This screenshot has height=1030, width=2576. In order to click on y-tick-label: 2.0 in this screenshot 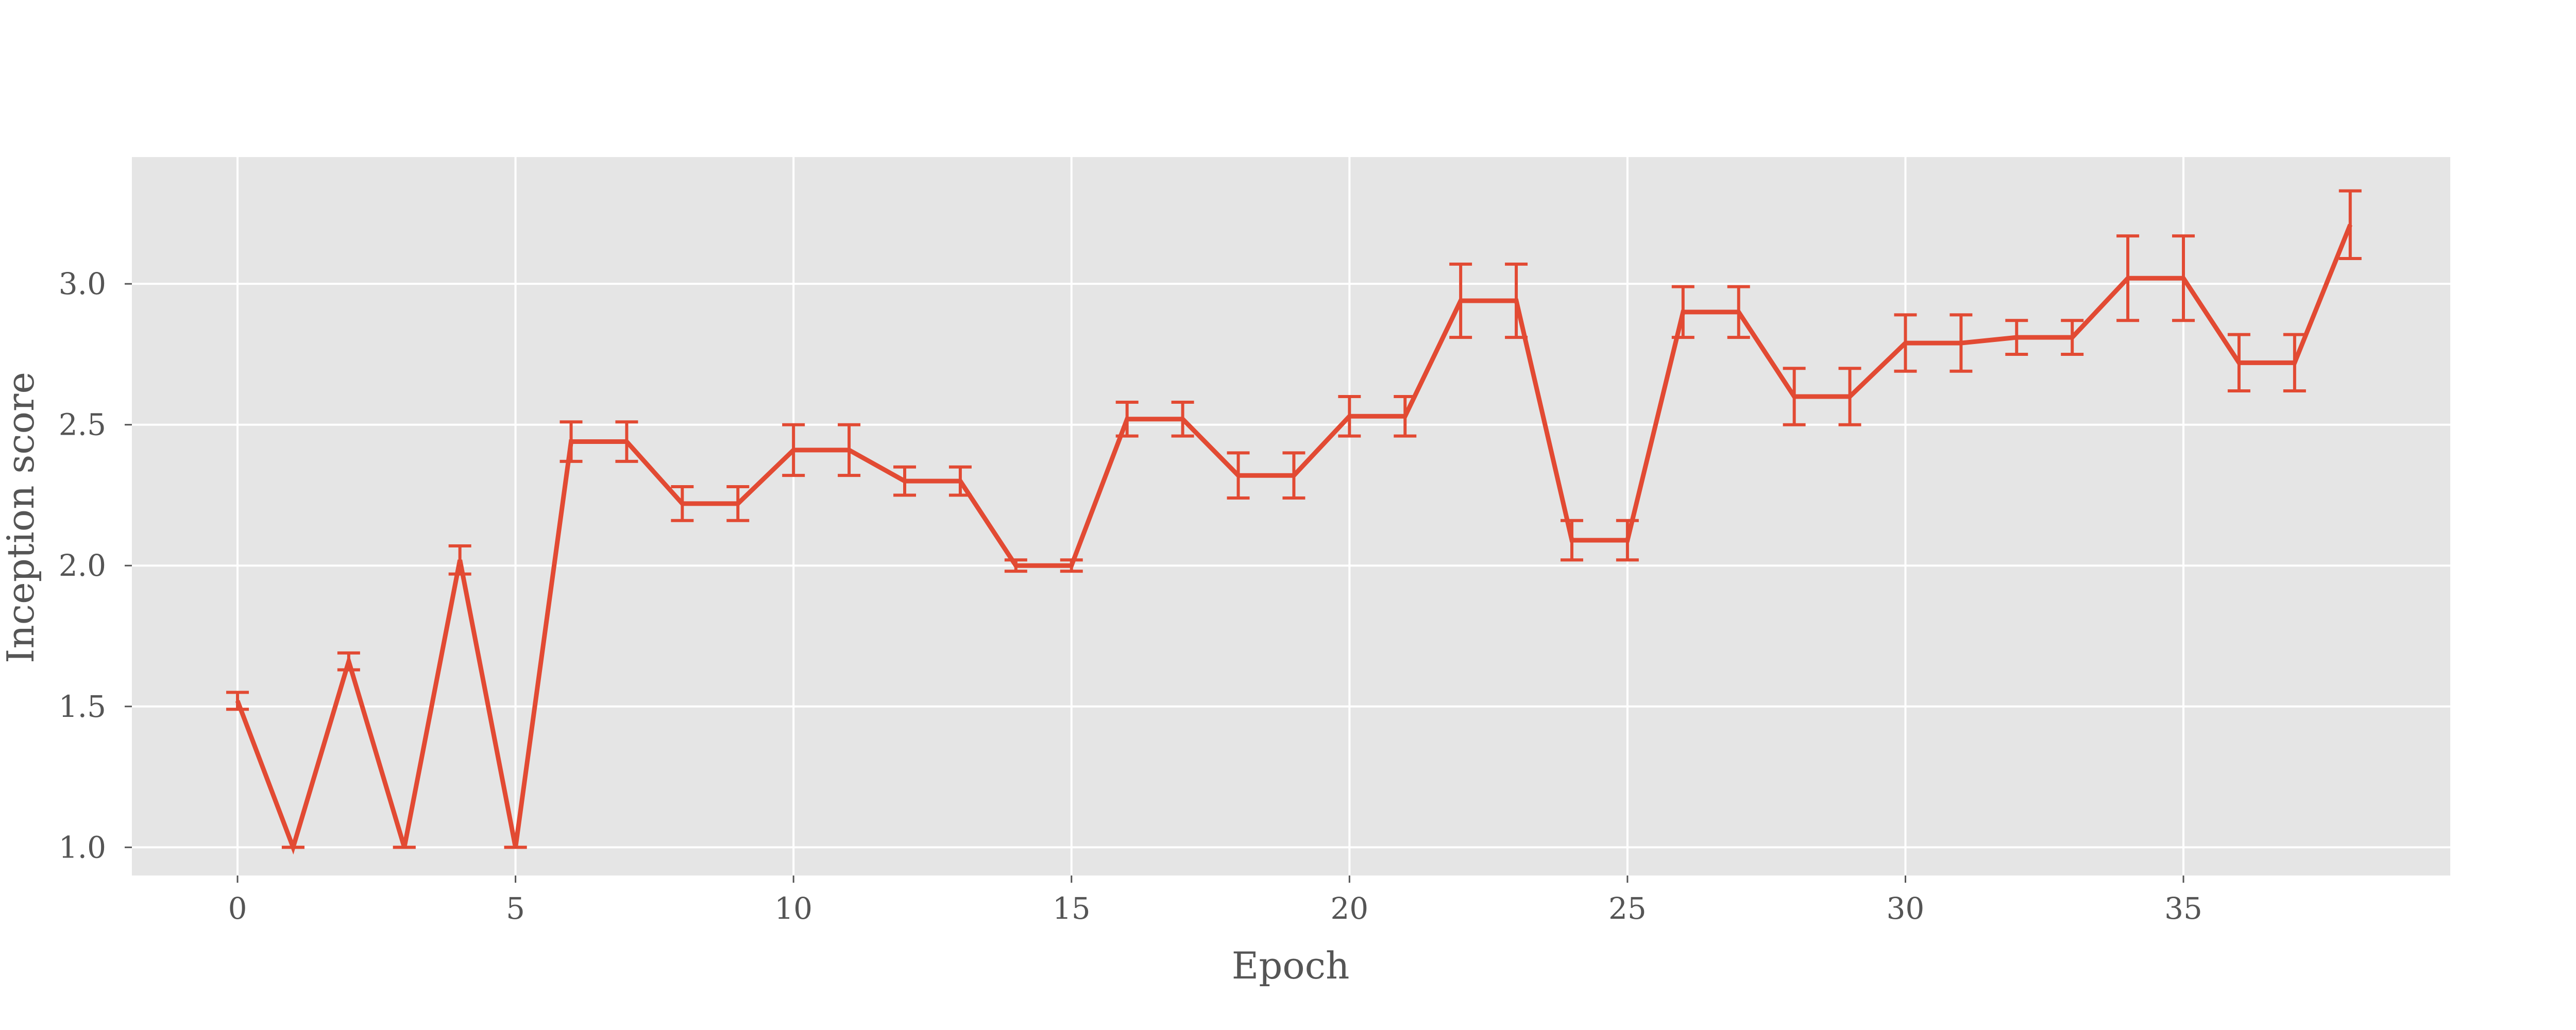, I will do `click(82, 565)`.